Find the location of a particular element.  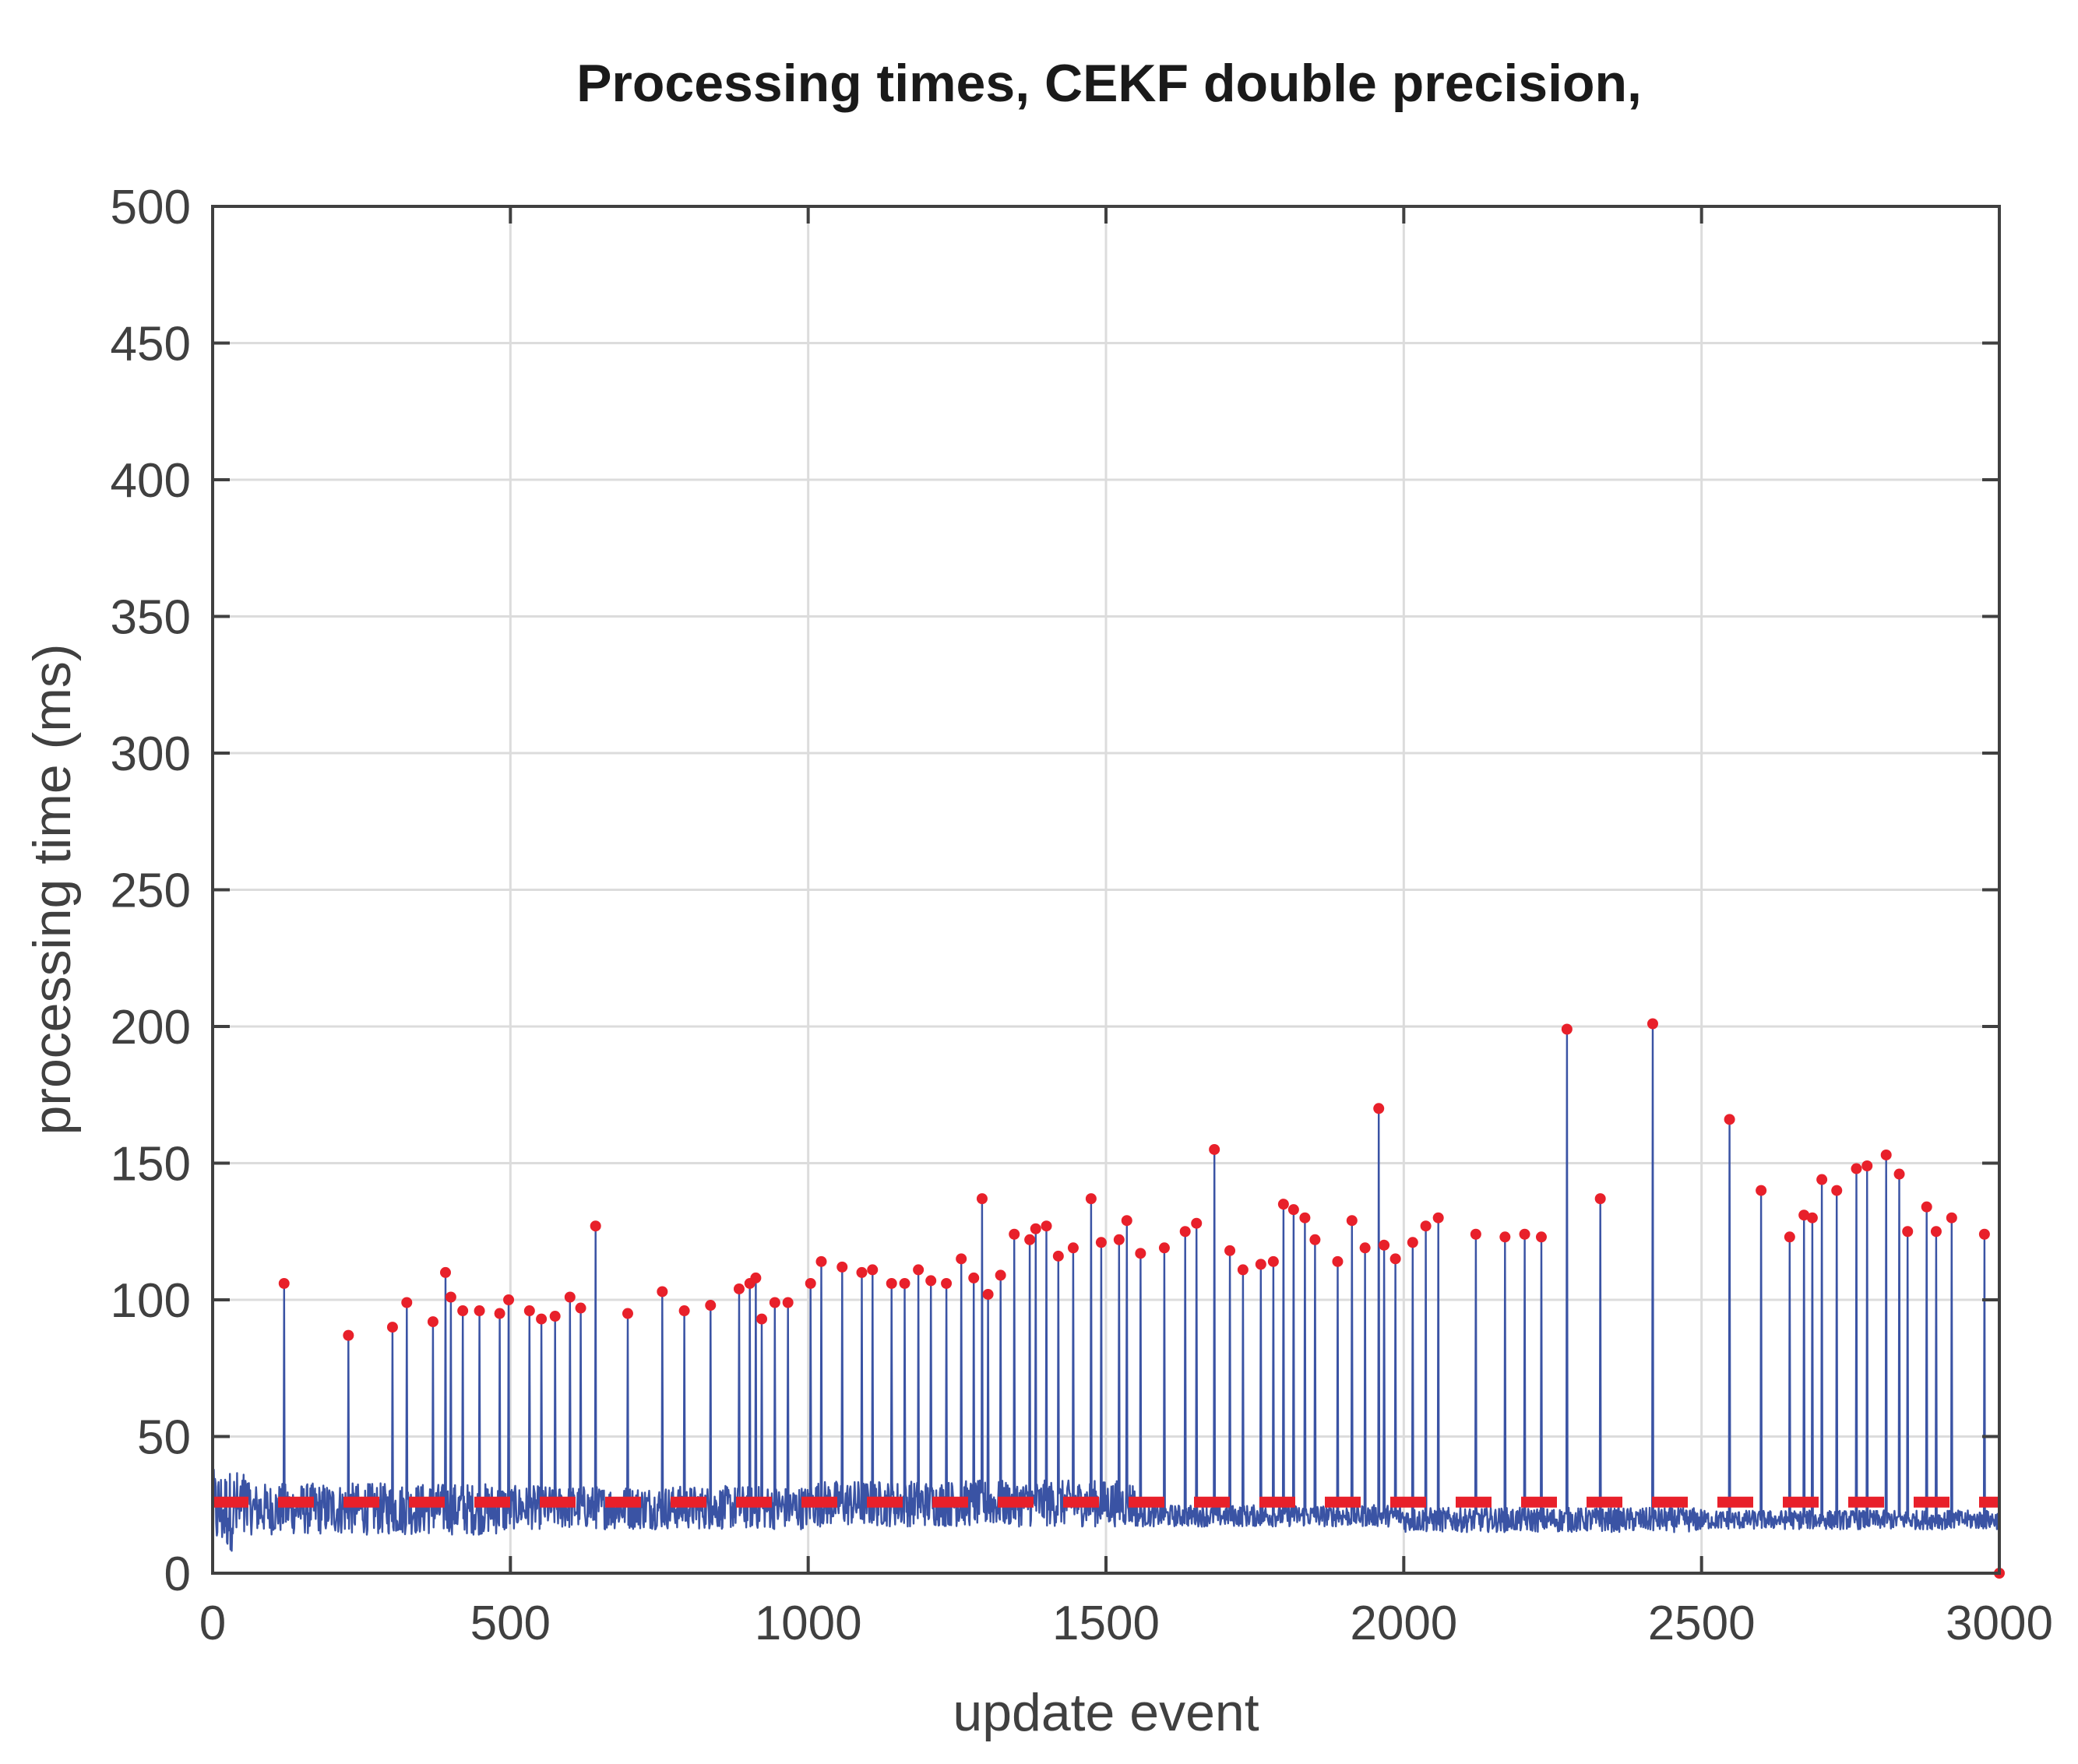

y-tick-label-500: 500 is located at coordinates (151, 207).